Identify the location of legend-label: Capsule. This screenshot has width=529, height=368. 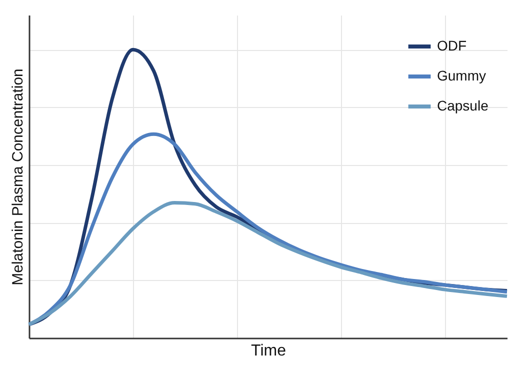
(463, 106).